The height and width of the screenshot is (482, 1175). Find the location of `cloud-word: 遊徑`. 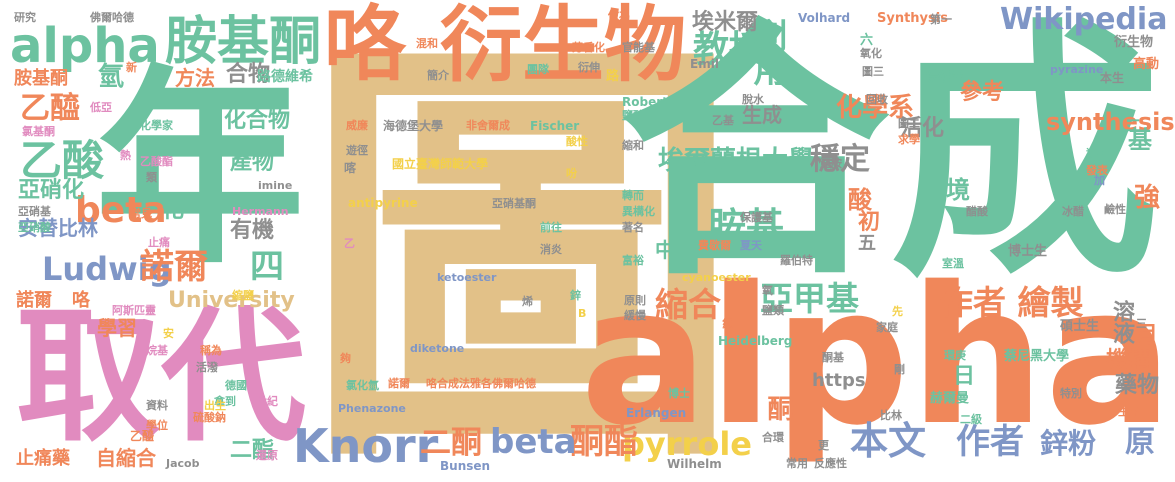

cloud-word: 遊徑 is located at coordinates (357, 150).